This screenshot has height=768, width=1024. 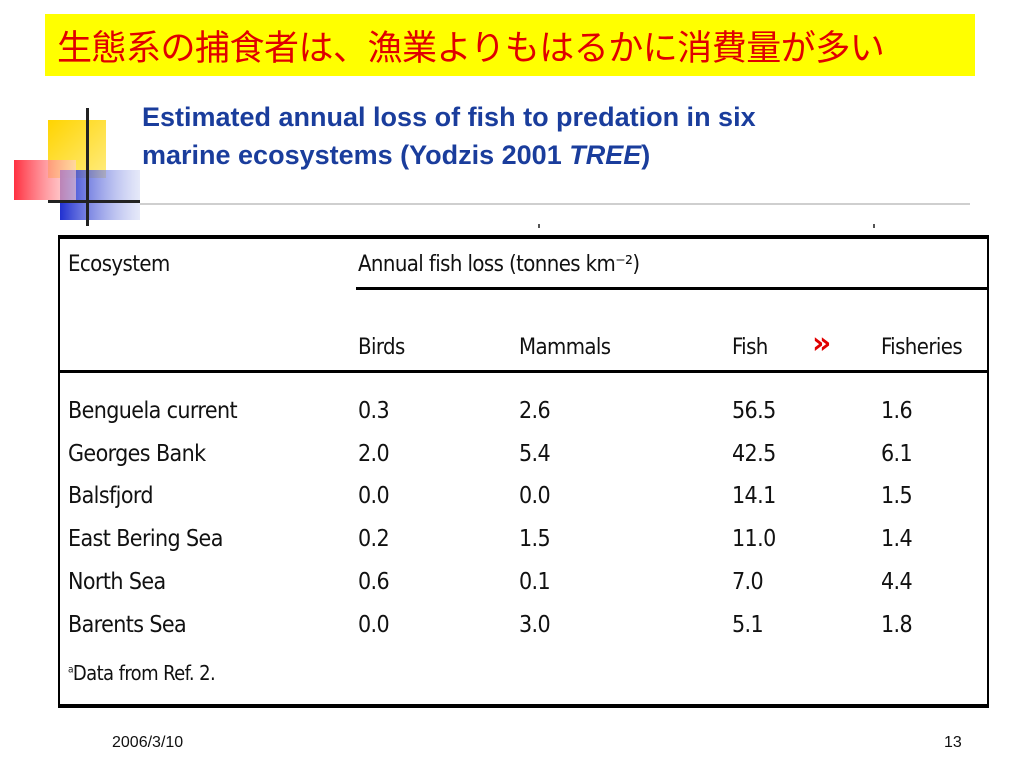 What do you see at coordinates (374, 454) in the screenshot?
I see `cell-birds: 2.0` at bounding box center [374, 454].